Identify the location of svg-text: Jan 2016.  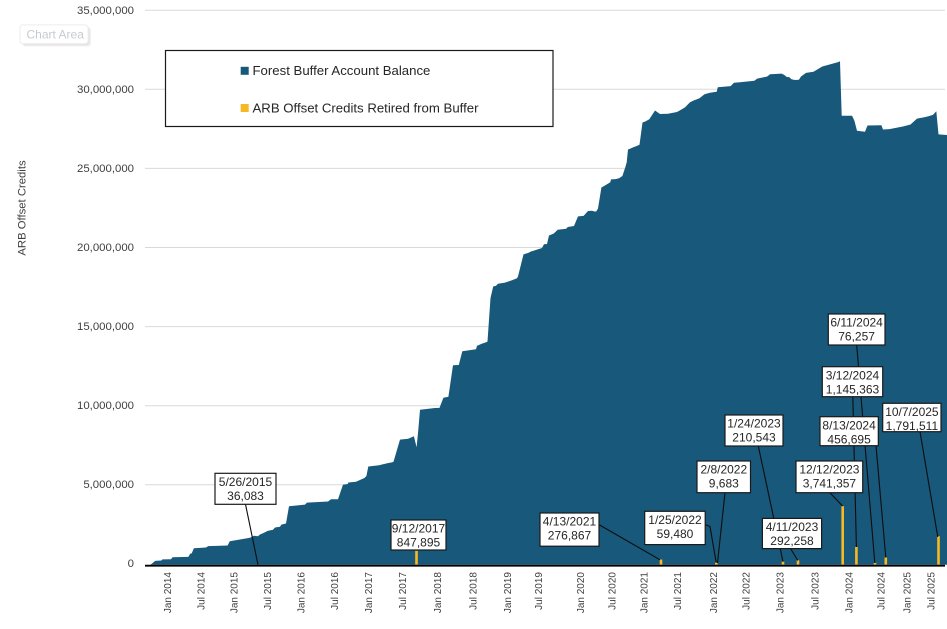
(302, 593).